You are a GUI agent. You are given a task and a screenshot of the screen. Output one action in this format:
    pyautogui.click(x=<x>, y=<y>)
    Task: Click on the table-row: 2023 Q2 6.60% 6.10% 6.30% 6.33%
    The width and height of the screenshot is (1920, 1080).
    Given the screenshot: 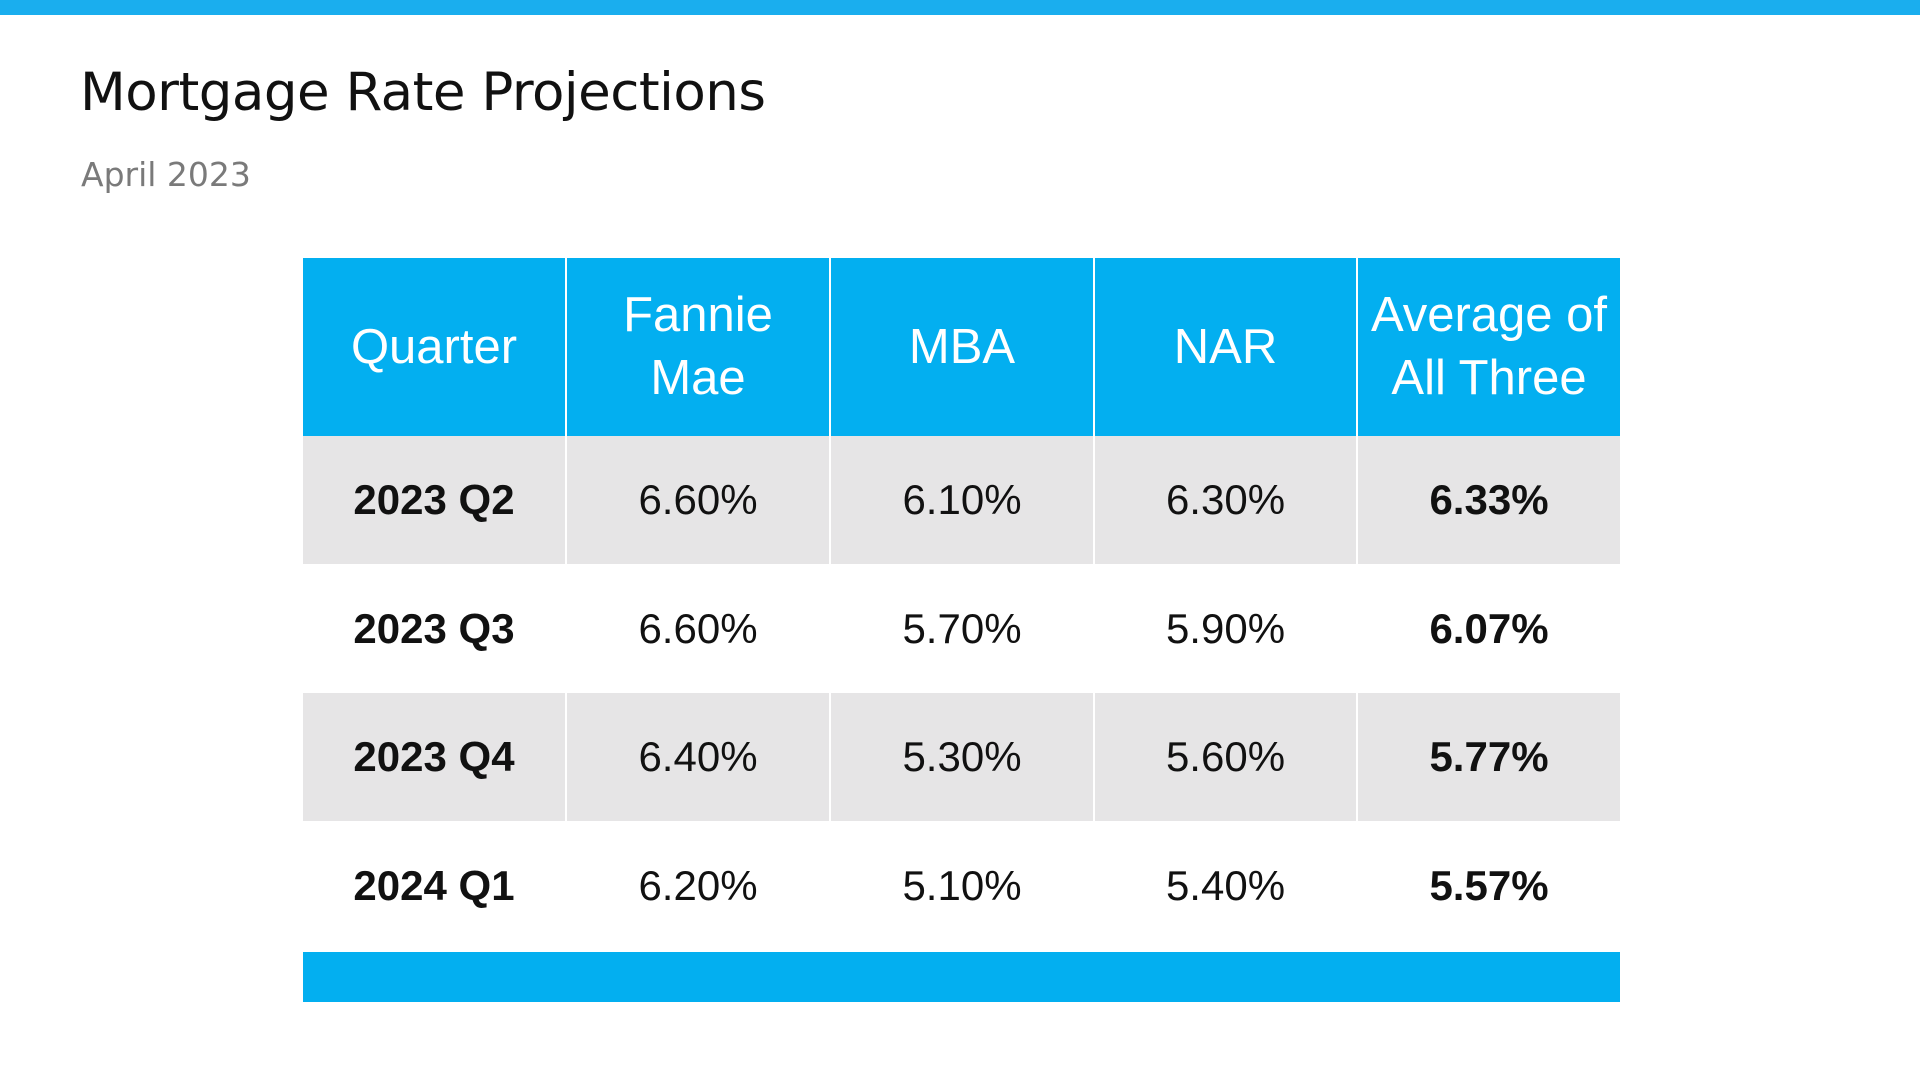 What is the action you would take?
    pyautogui.click(x=961, y=500)
    